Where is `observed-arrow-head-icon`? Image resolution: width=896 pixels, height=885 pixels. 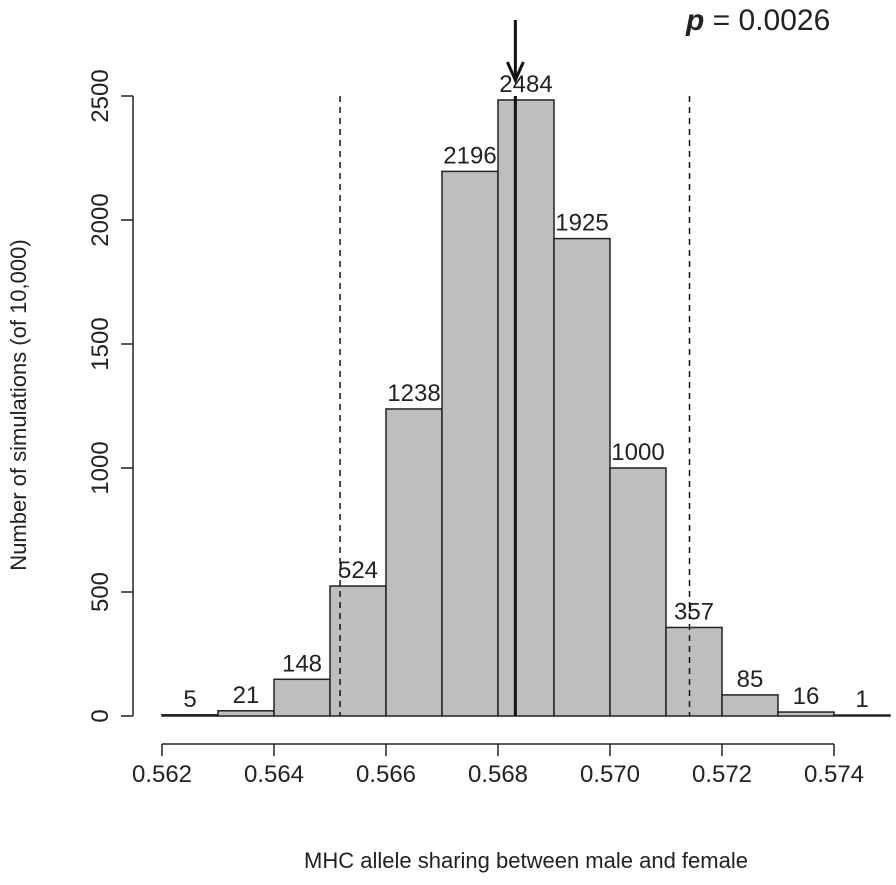 observed-arrow-head-icon is located at coordinates (515, 72).